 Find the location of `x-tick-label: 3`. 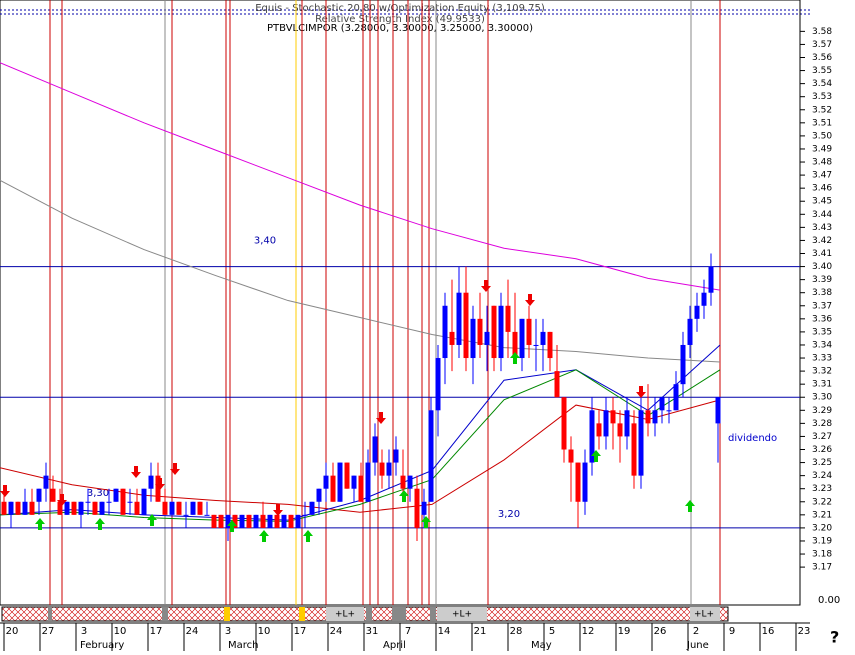

x-tick-label: 3 is located at coordinates (228, 631).